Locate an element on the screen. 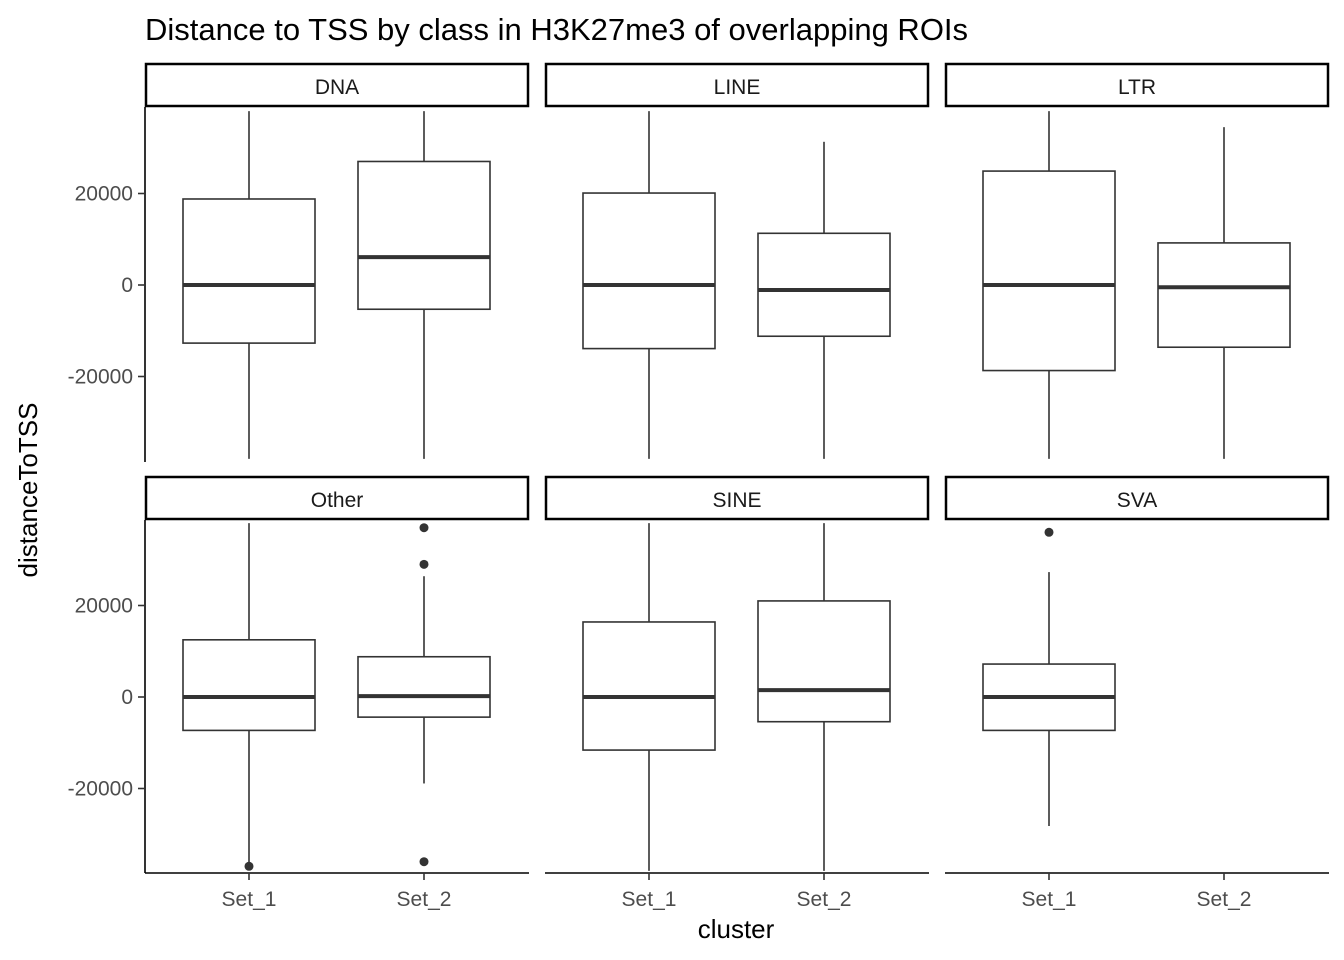 The height and width of the screenshot is (960, 1344). x-axes: Set_1 Set_2 Set_1 Set_2 Set_1 Set_2 is located at coordinates (737, 891).